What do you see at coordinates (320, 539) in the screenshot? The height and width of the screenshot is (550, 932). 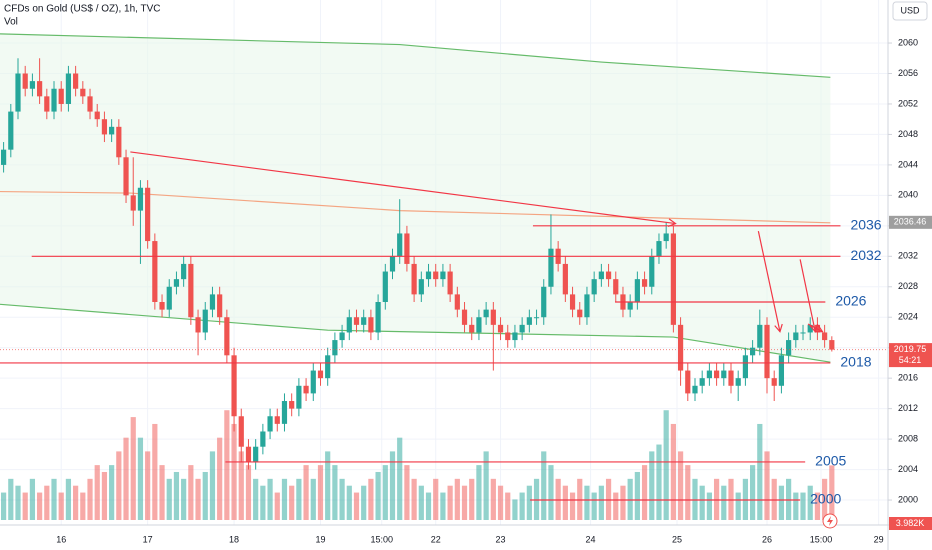 I see `x-tick-label: 19` at bounding box center [320, 539].